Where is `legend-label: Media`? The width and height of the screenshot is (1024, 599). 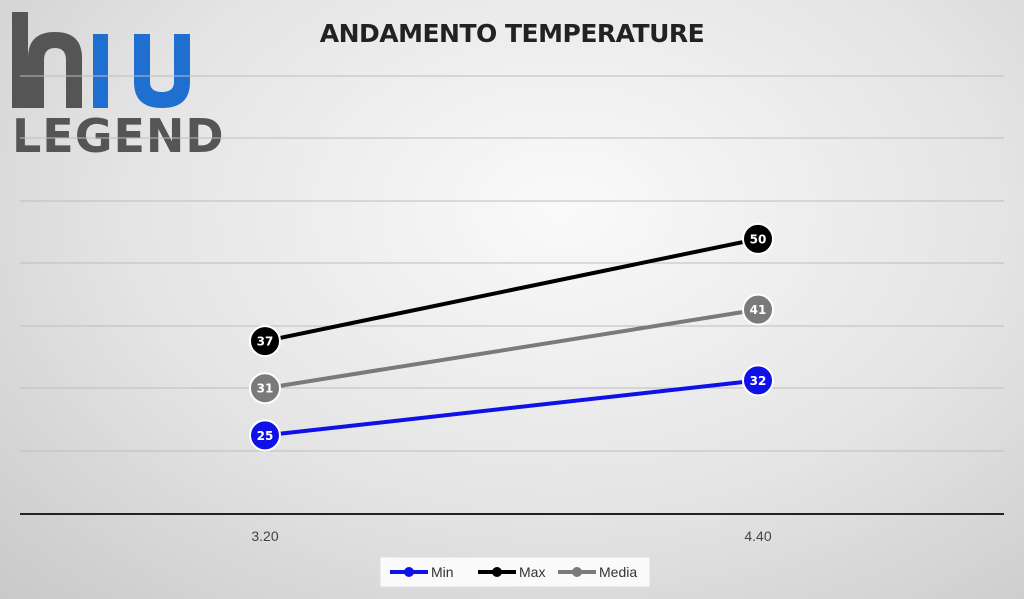 legend-label: Media is located at coordinates (618, 572).